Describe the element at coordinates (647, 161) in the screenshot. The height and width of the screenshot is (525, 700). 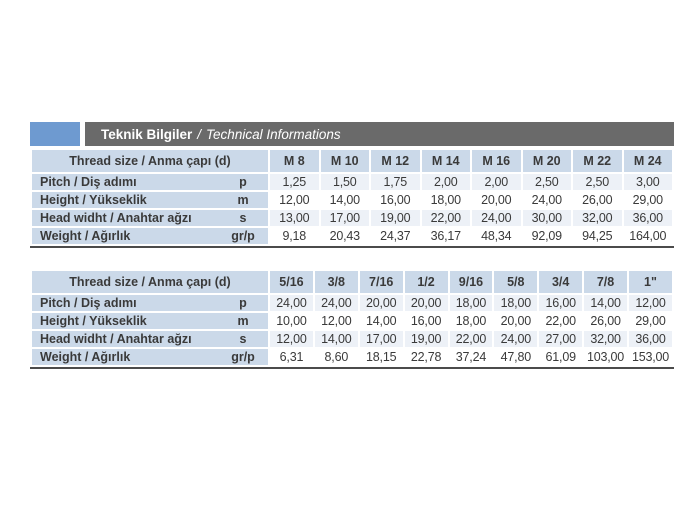
I see `column-header-cell: M 24` at that location.